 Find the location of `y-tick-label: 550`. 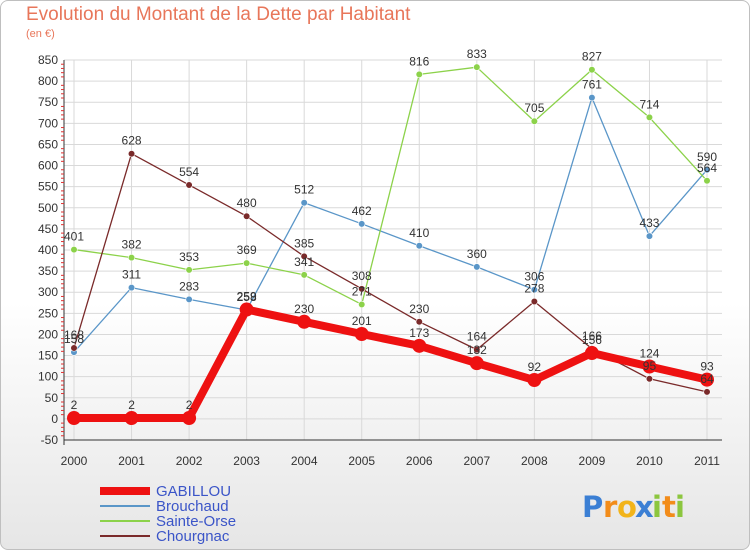

y-tick-label: 550 is located at coordinates (48, 187).